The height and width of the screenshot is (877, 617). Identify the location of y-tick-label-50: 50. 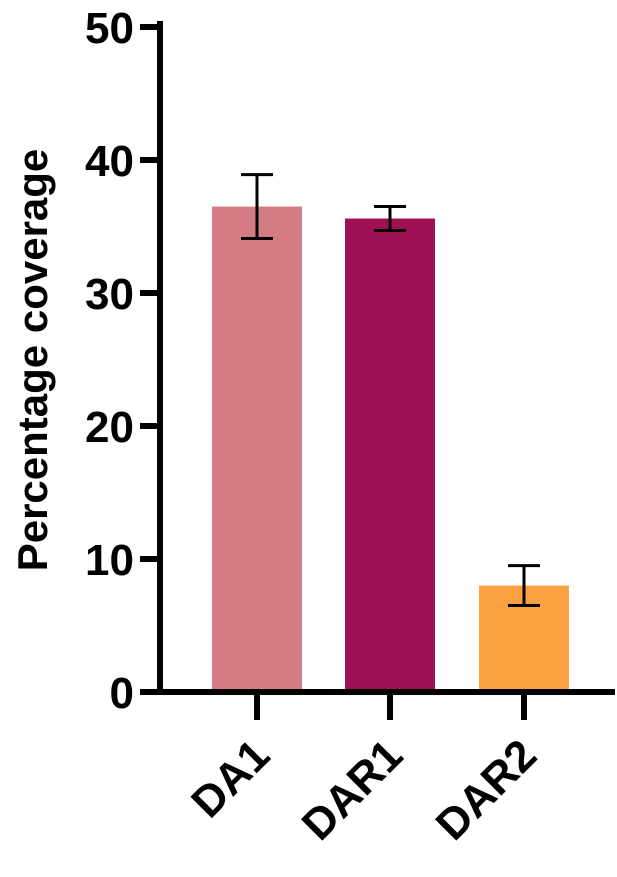
(109, 28).